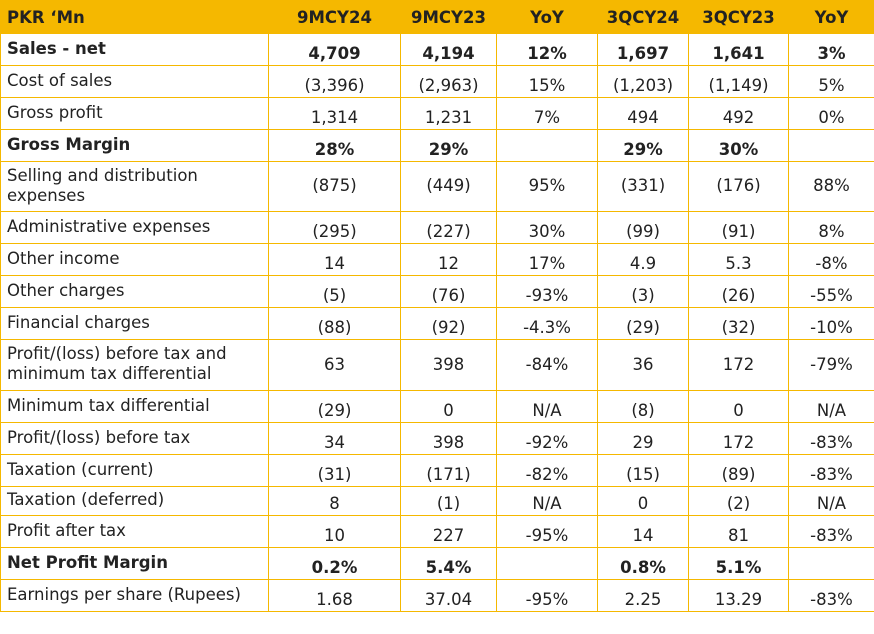 This screenshot has width=874, height=634. I want to click on value-cell: (31), so click(334, 470).